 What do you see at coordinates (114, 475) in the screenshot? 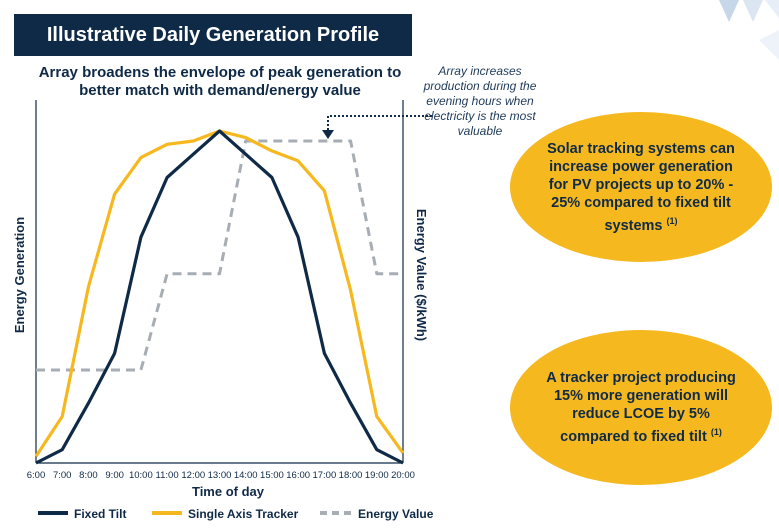
I see `x-tick-label: 9:00` at bounding box center [114, 475].